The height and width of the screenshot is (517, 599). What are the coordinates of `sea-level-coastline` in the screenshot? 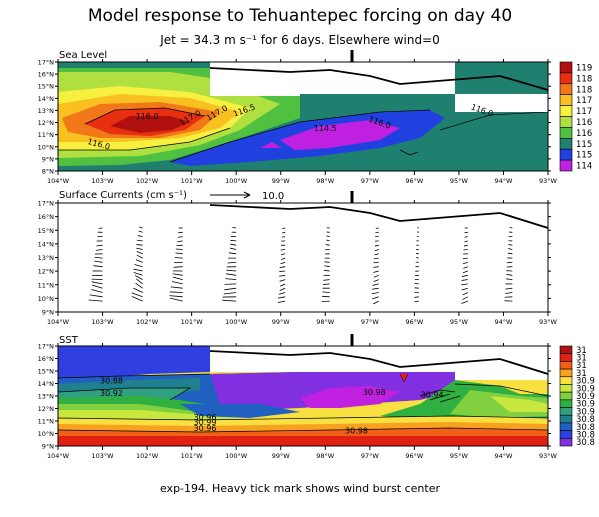 It's located at (379, 79).